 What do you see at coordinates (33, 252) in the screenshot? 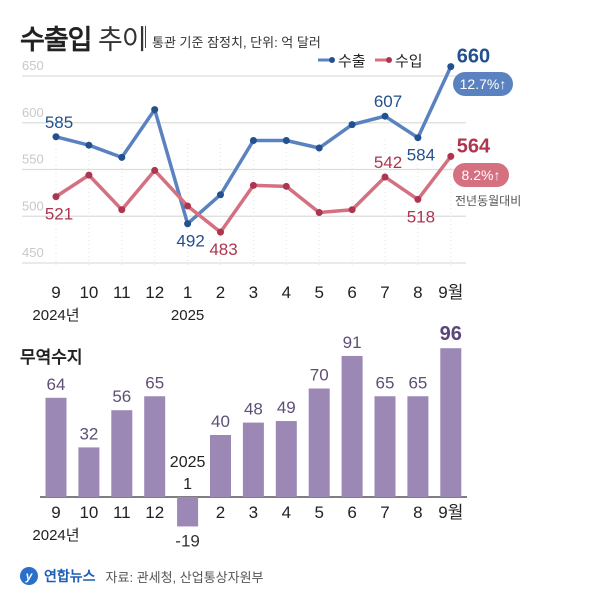
I see `y-tick-label: 450` at bounding box center [33, 252].